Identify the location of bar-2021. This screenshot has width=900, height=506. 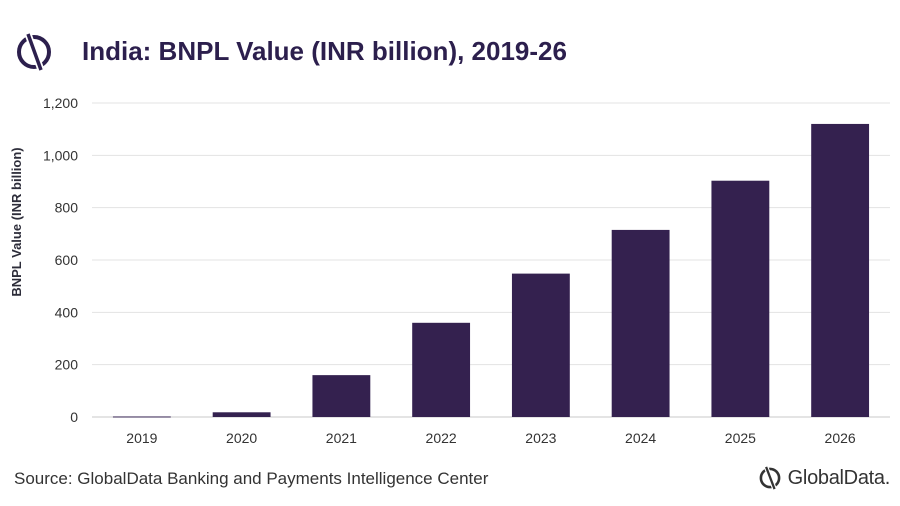
(341, 396).